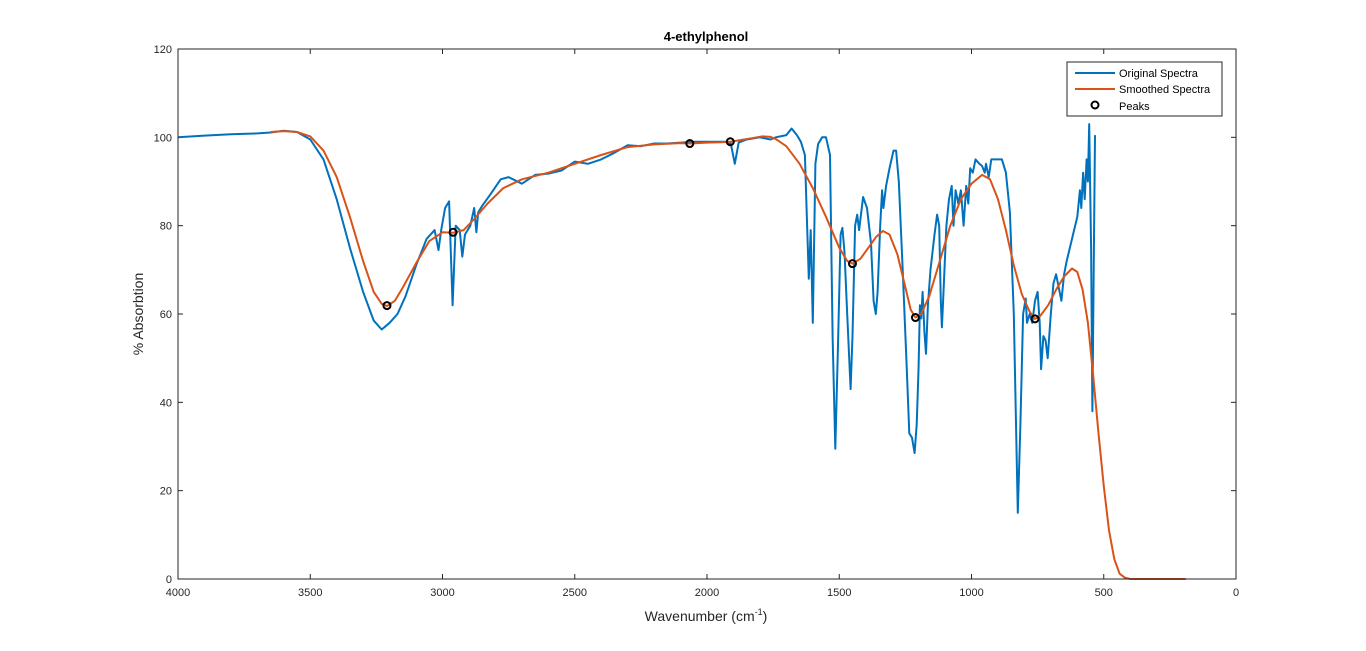  I want to click on y-tick-label: 0, so click(169, 580).